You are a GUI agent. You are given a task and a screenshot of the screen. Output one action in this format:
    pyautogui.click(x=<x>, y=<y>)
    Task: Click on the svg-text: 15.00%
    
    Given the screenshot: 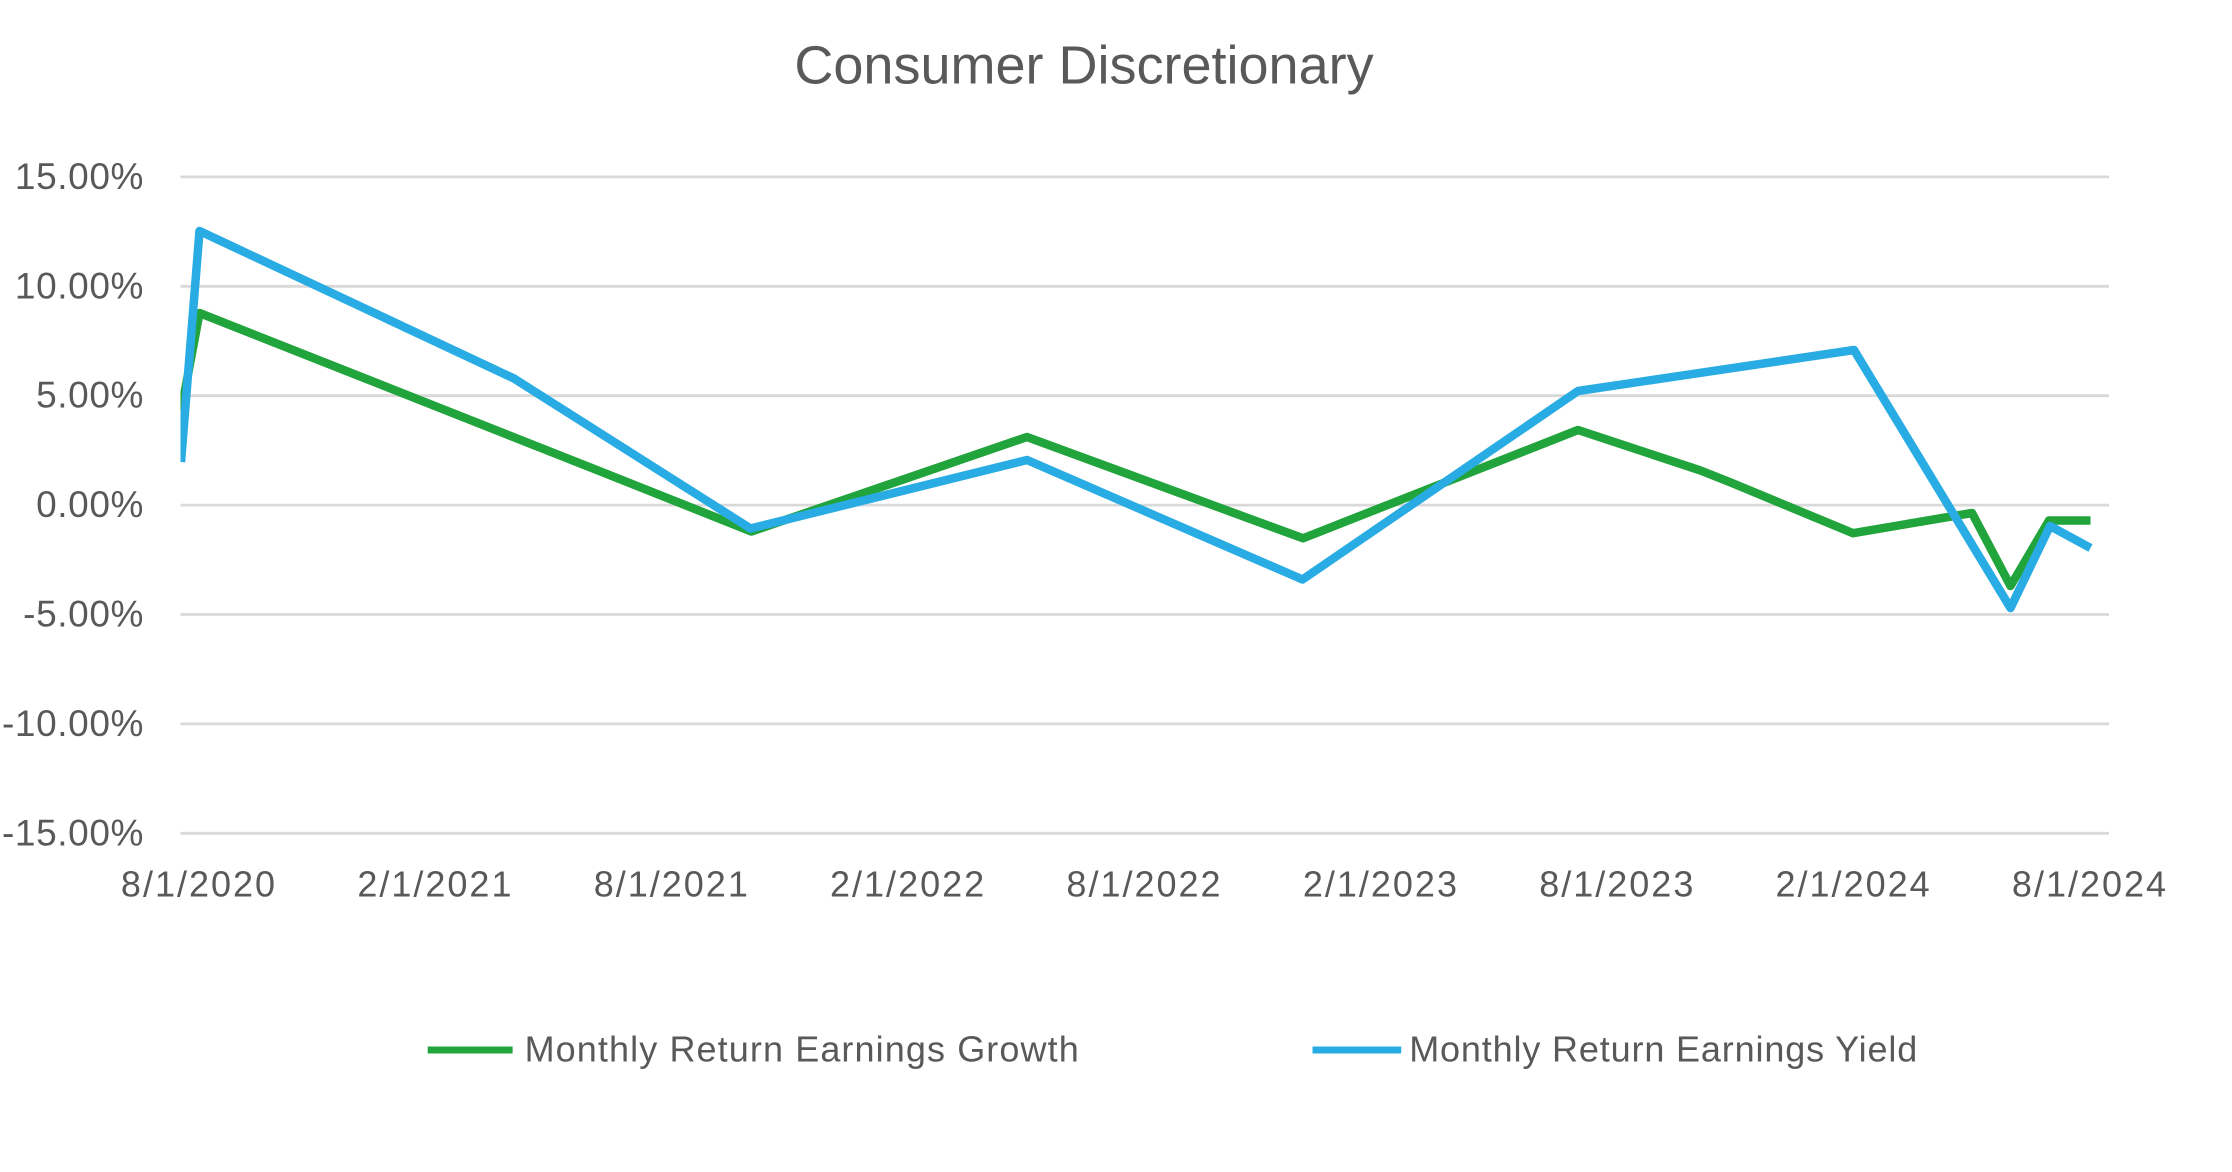 What is the action you would take?
    pyautogui.click(x=79, y=176)
    